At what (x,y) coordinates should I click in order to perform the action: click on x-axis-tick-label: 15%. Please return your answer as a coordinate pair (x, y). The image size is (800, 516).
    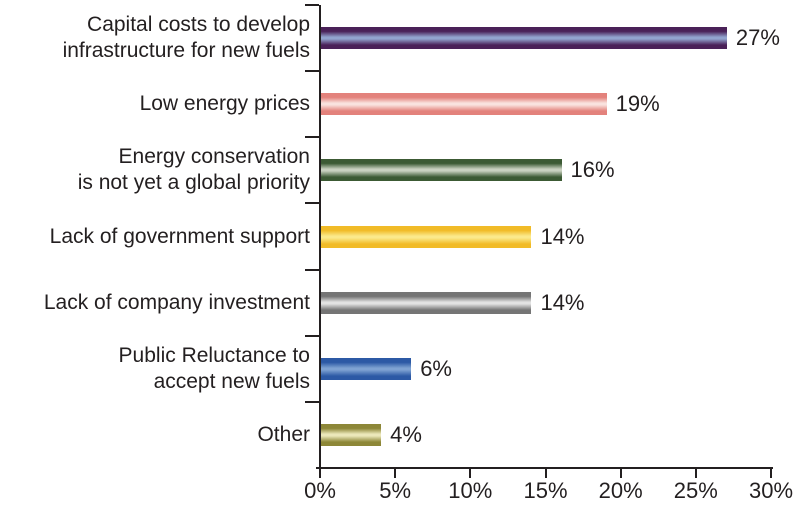
    Looking at the image, I should click on (545, 490).